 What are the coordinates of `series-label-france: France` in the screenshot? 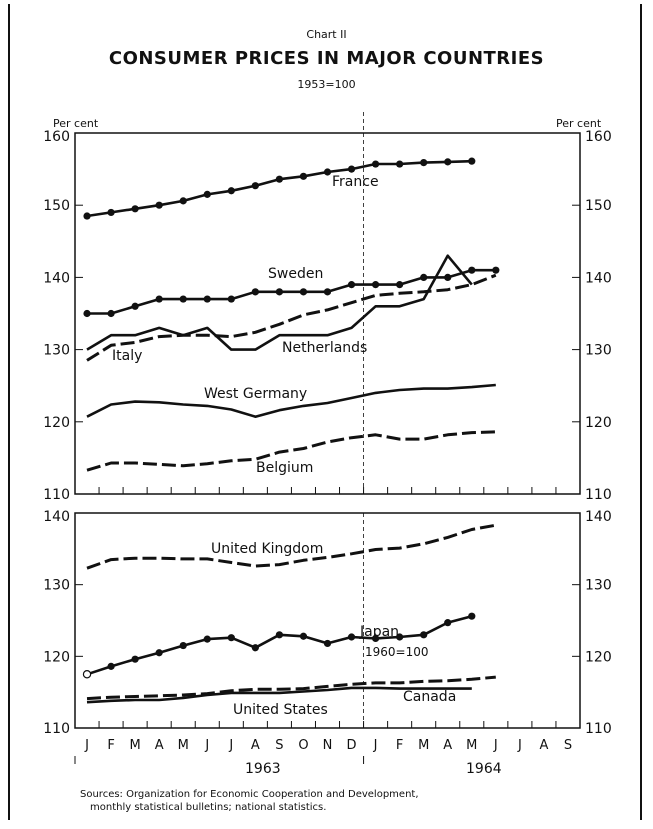 It's located at (355, 182).